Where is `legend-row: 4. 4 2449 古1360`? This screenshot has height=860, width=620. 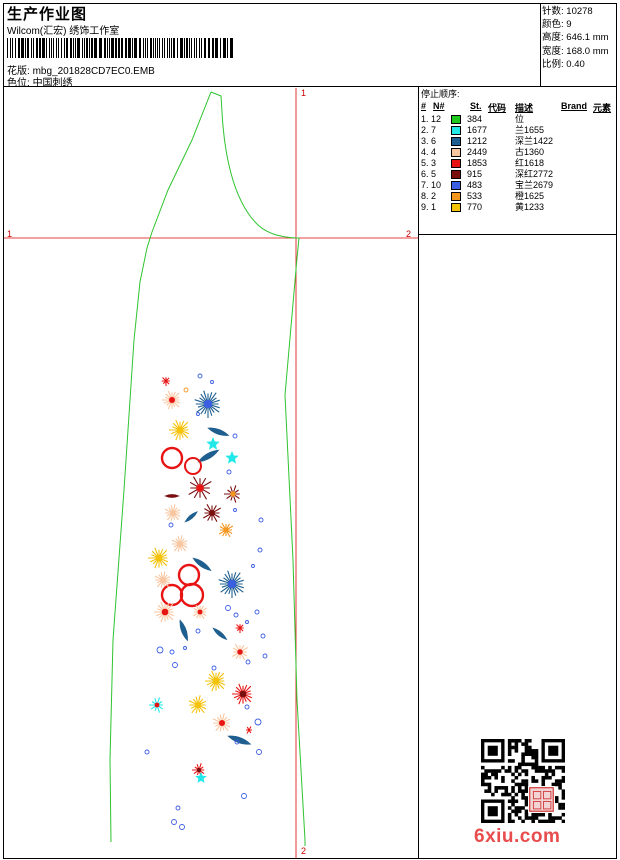
legend-row: 4. 4 2449 古1360 is located at coordinates (519, 152).